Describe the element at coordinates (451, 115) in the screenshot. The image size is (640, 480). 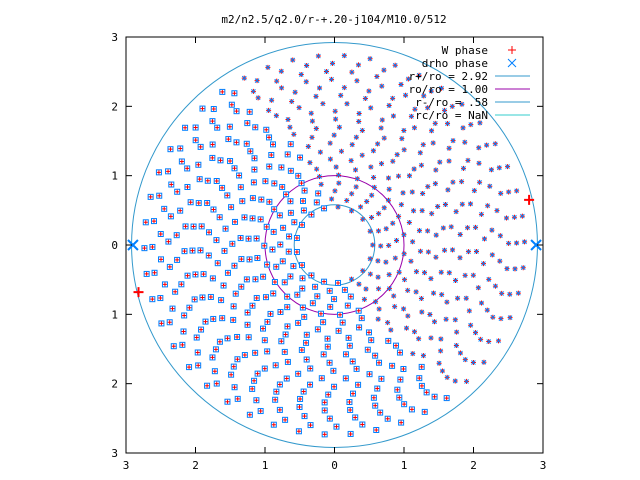
I see `legend-label: rc/ro = NaN` at that location.